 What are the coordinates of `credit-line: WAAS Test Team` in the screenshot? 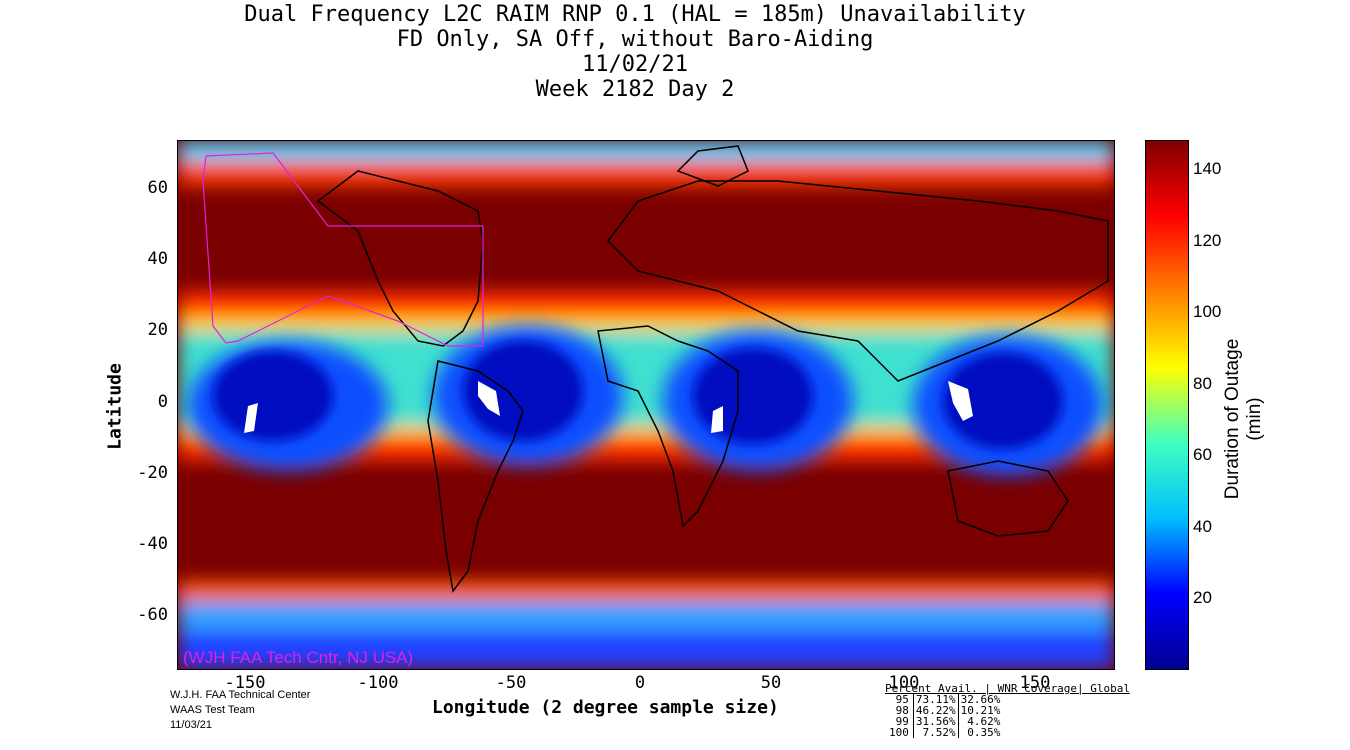 It's located at (212, 710).